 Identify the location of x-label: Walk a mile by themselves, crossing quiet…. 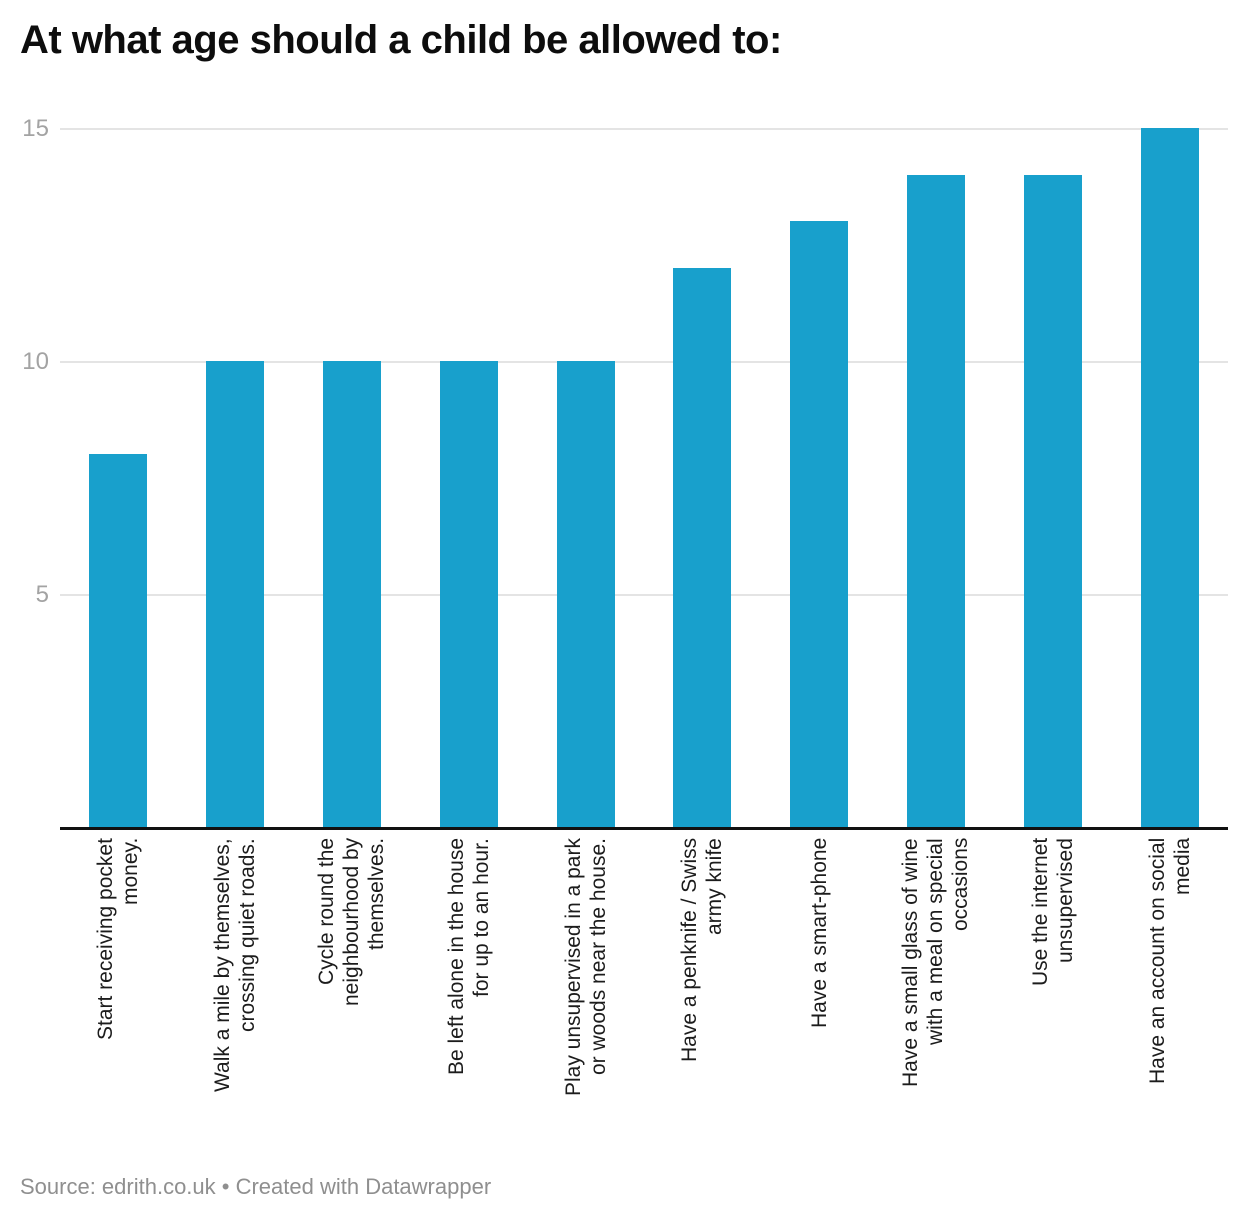
(235, 965).